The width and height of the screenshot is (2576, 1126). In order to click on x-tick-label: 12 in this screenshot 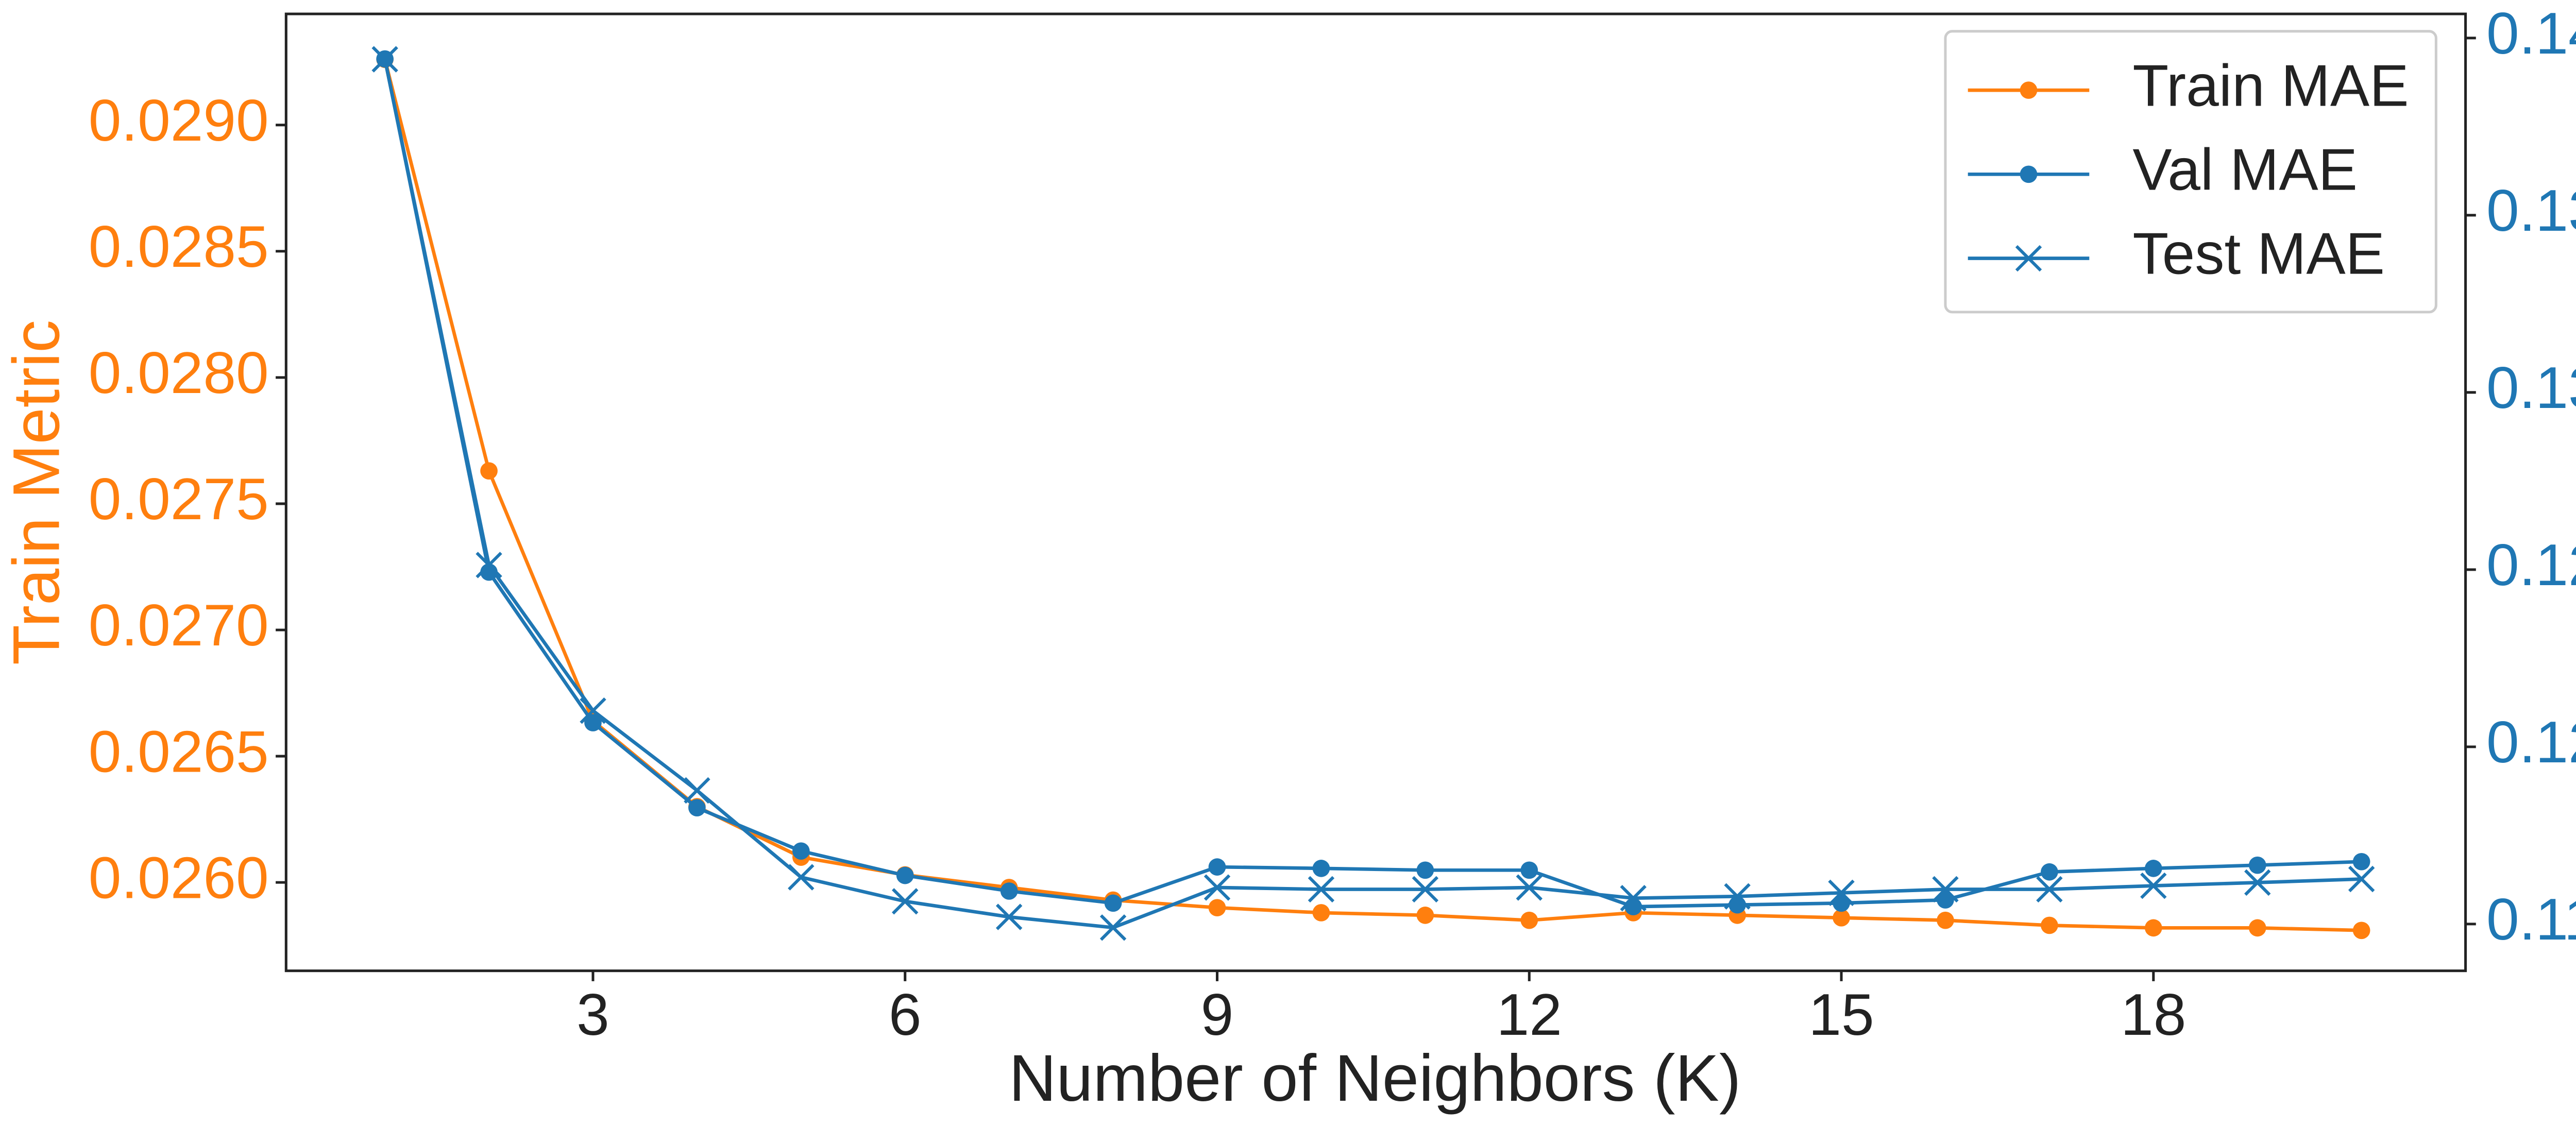, I will do `click(1529, 1015)`.